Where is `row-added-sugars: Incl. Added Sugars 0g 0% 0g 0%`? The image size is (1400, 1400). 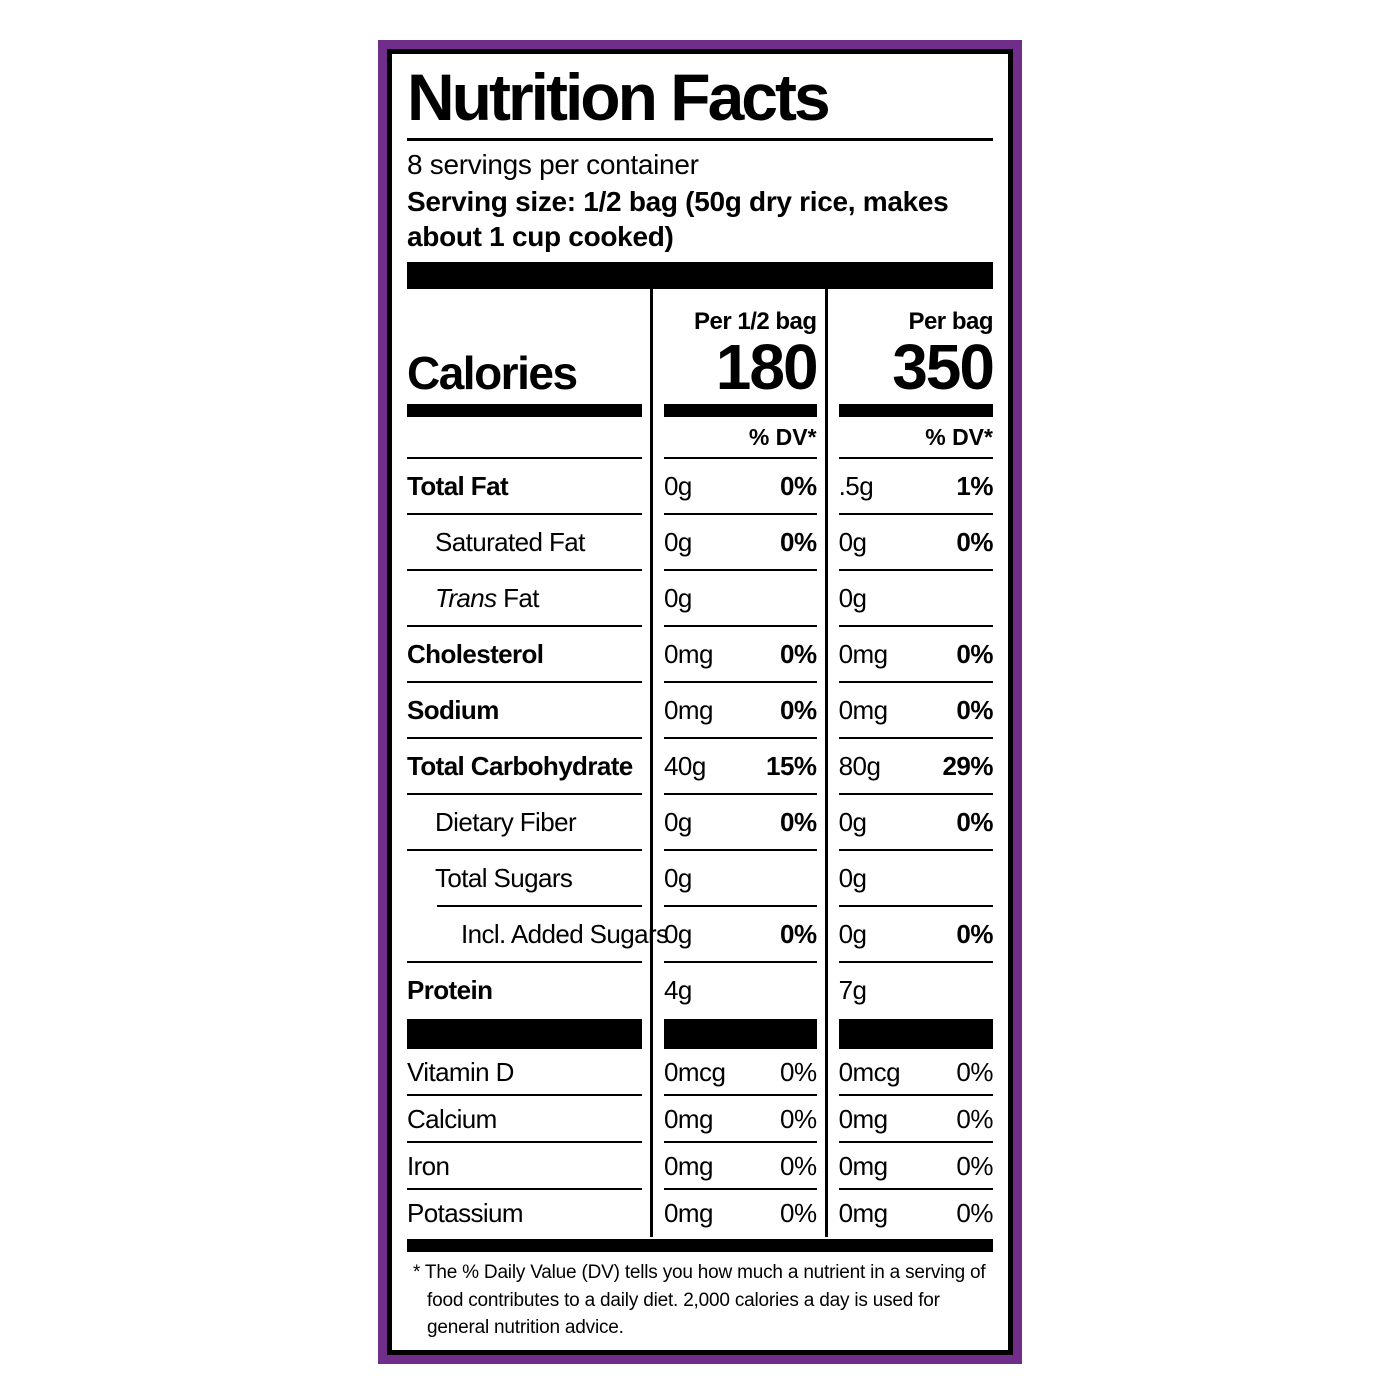 row-added-sugars: Incl. Added Sugars 0g 0% 0g 0% is located at coordinates (700, 935).